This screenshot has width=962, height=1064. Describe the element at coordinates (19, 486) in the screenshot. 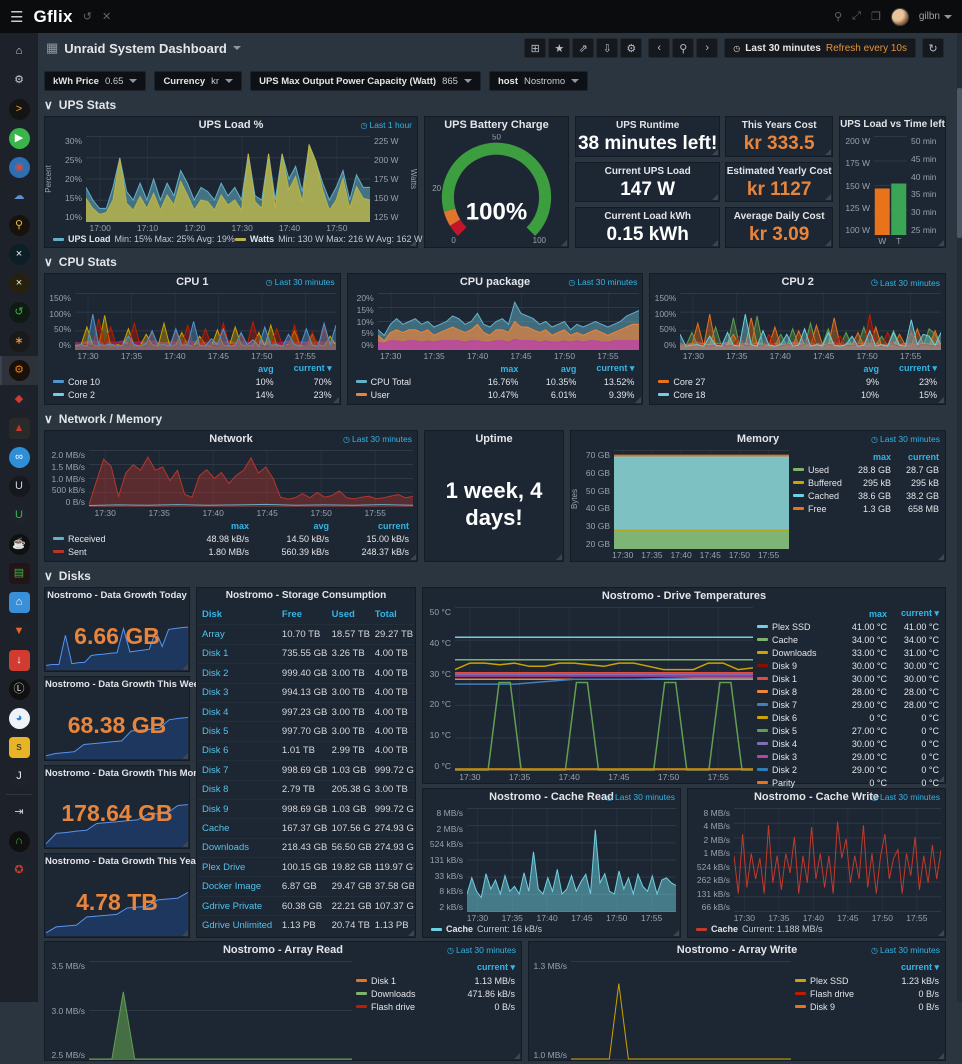

I see `sidebar-app-16: U` at that location.